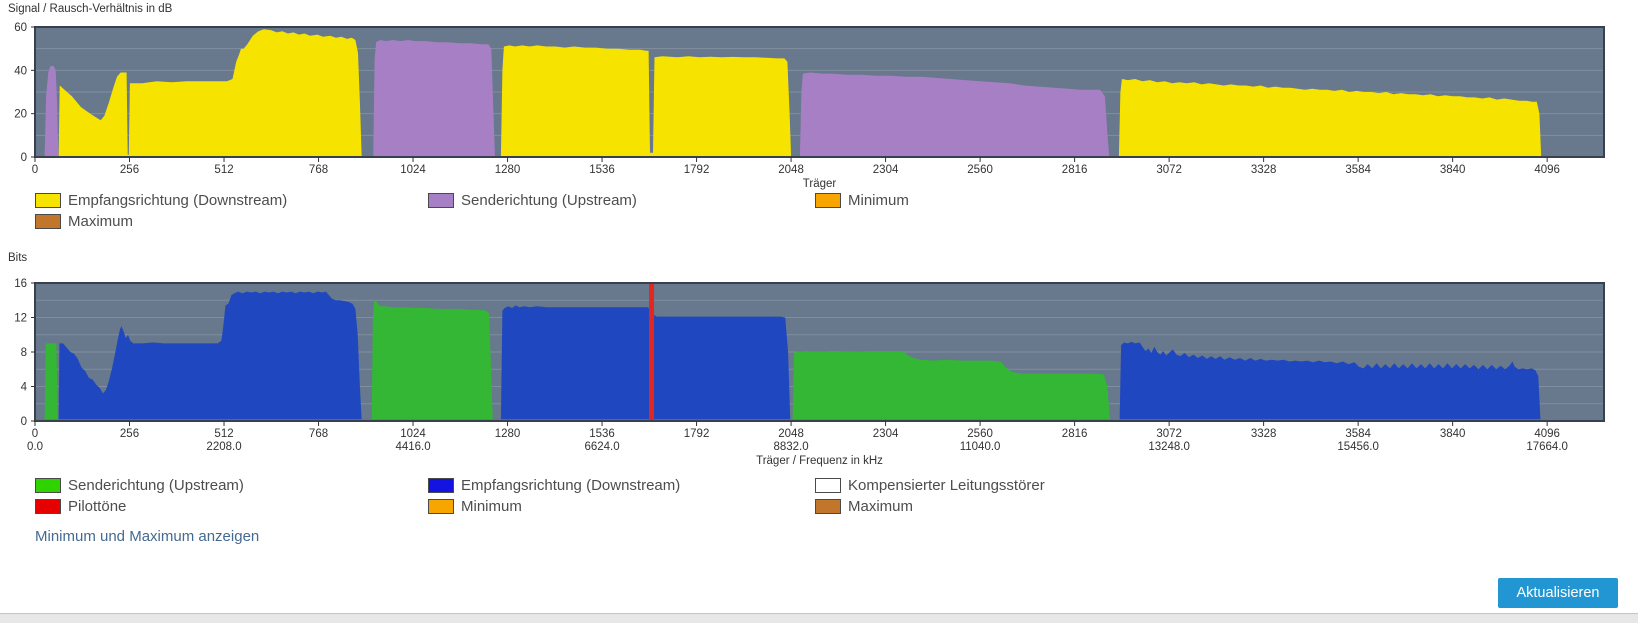 Image resolution: width=1638 pixels, height=623 pixels. What do you see at coordinates (20, 71) in the screenshot?
I see `y-tick-label: 40` at bounding box center [20, 71].